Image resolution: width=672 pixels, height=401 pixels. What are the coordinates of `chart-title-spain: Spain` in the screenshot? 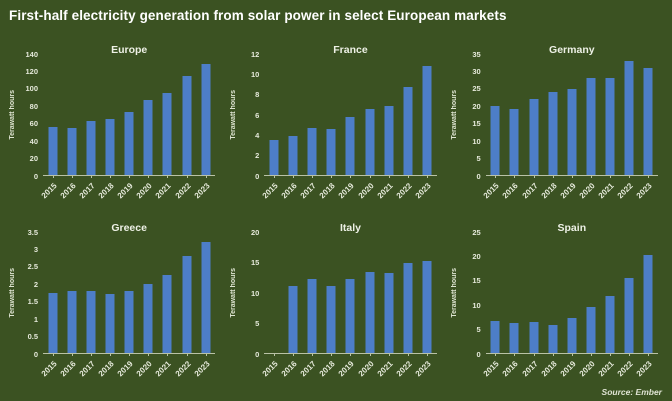 It's located at (572, 228).